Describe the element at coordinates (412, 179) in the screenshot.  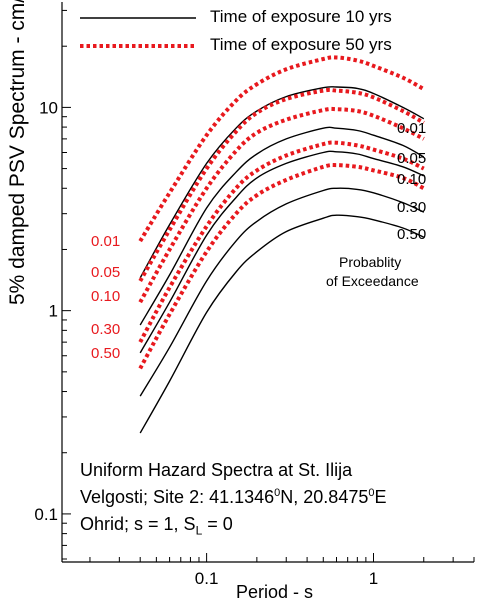
I see `right-label-0.10: 0.10` at that location.